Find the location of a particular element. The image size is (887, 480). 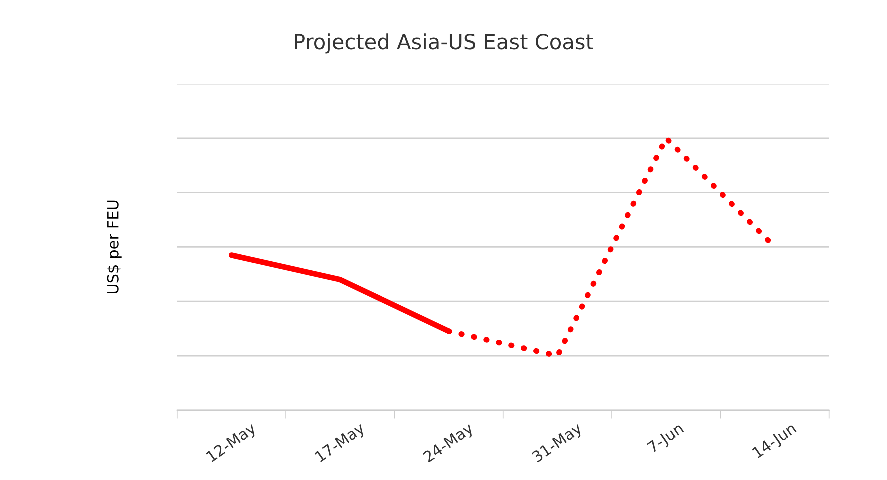

chart-title: Projected Asia-US East Coast is located at coordinates (444, 44).